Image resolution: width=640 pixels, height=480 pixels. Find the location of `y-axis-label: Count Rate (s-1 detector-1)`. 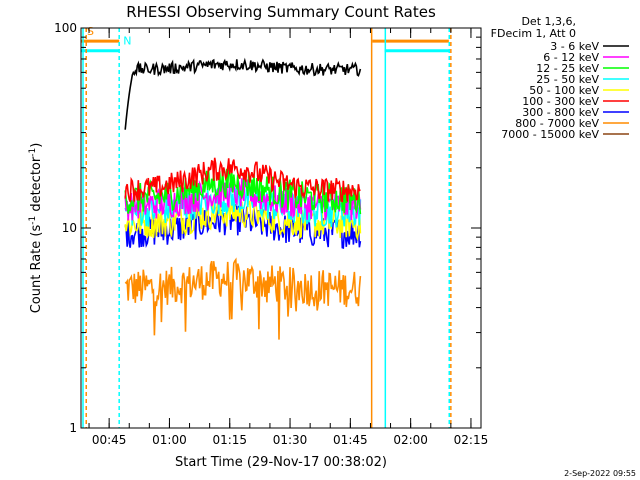

y-axis-label: Count Rate (s-1 detector-1) is located at coordinates (36, 228).